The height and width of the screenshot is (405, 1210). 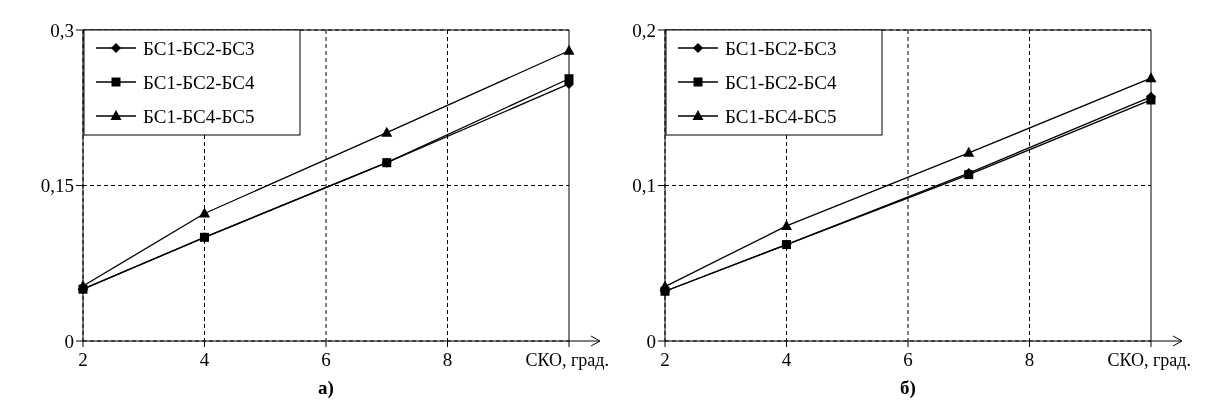 What do you see at coordinates (57, 185) in the screenshot?
I see `y-tick-label: 0,15` at bounding box center [57, 185].